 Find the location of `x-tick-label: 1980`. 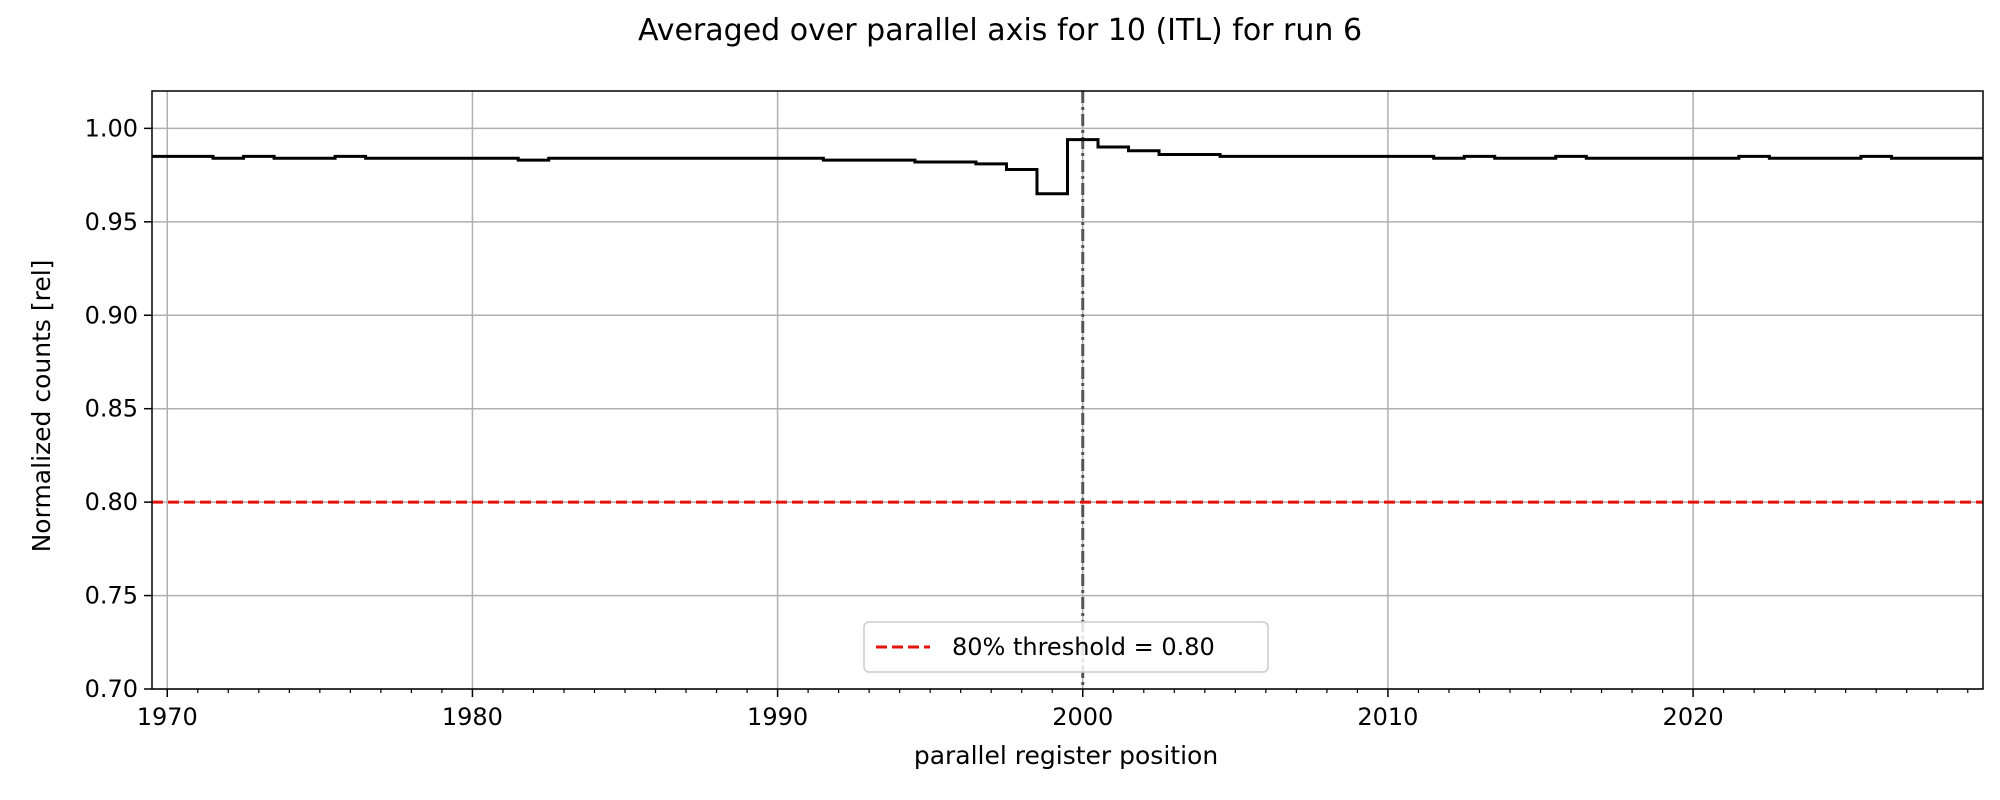

x-tick-label: 1980 is located at coordinates (472, 717).